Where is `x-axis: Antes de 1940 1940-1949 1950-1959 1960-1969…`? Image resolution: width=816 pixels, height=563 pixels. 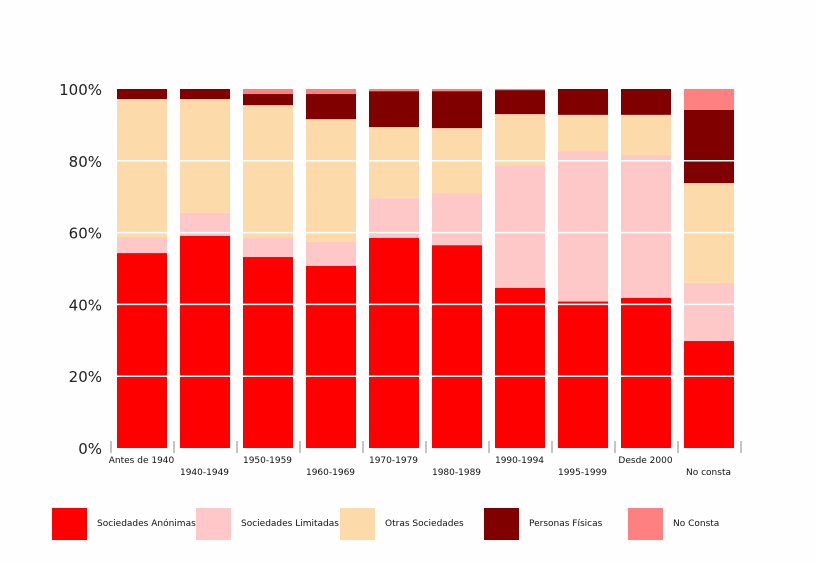
x-axis: Antes de 1940 1940-1949 1950-1959 1960-1969… is located at coordinates (425, 459).